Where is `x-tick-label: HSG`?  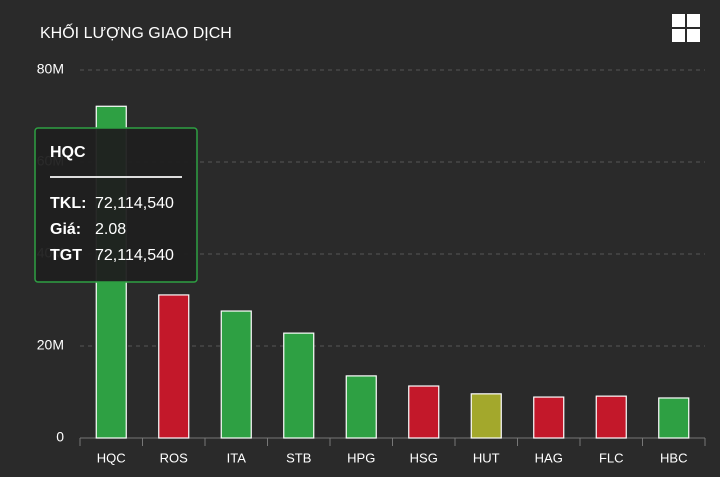
x-tick-label: HSG is located at coordinates (424, 457).